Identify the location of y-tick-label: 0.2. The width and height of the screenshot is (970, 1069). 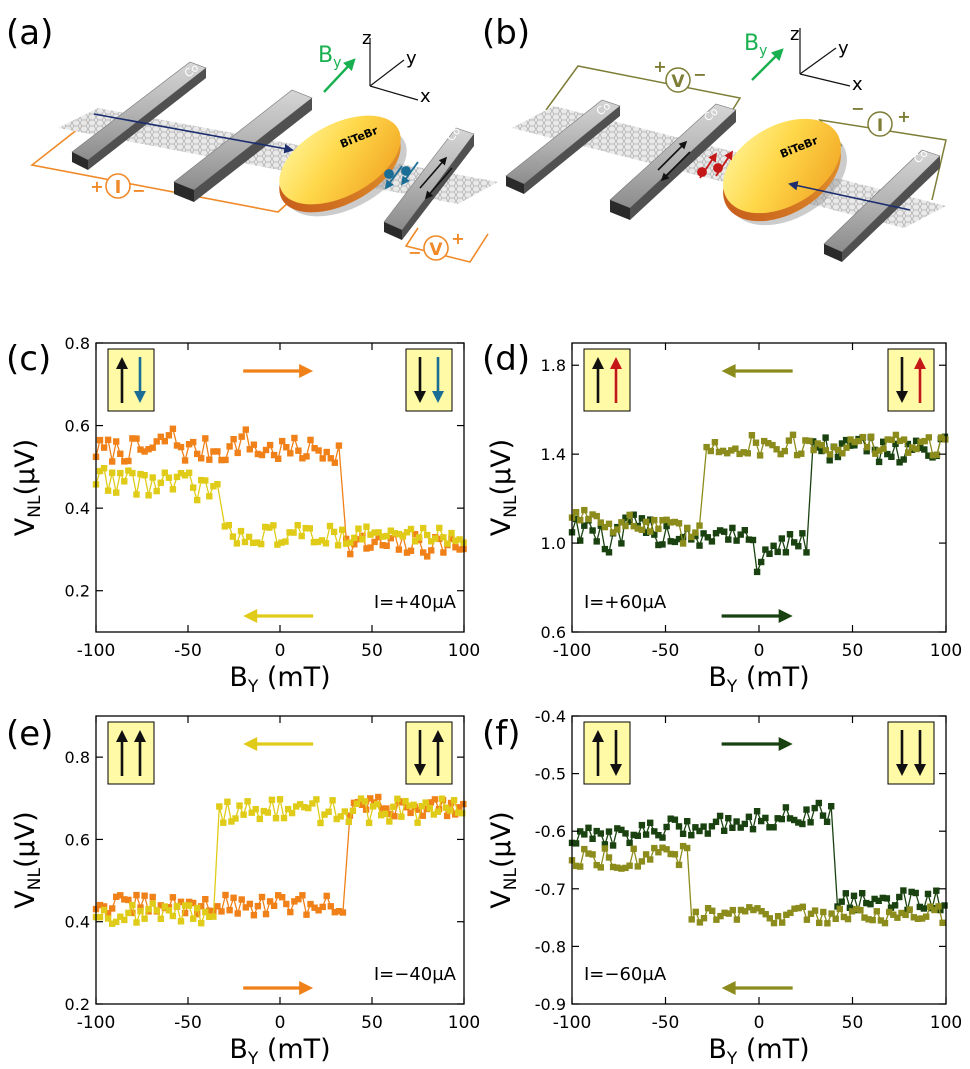
(77, 591).